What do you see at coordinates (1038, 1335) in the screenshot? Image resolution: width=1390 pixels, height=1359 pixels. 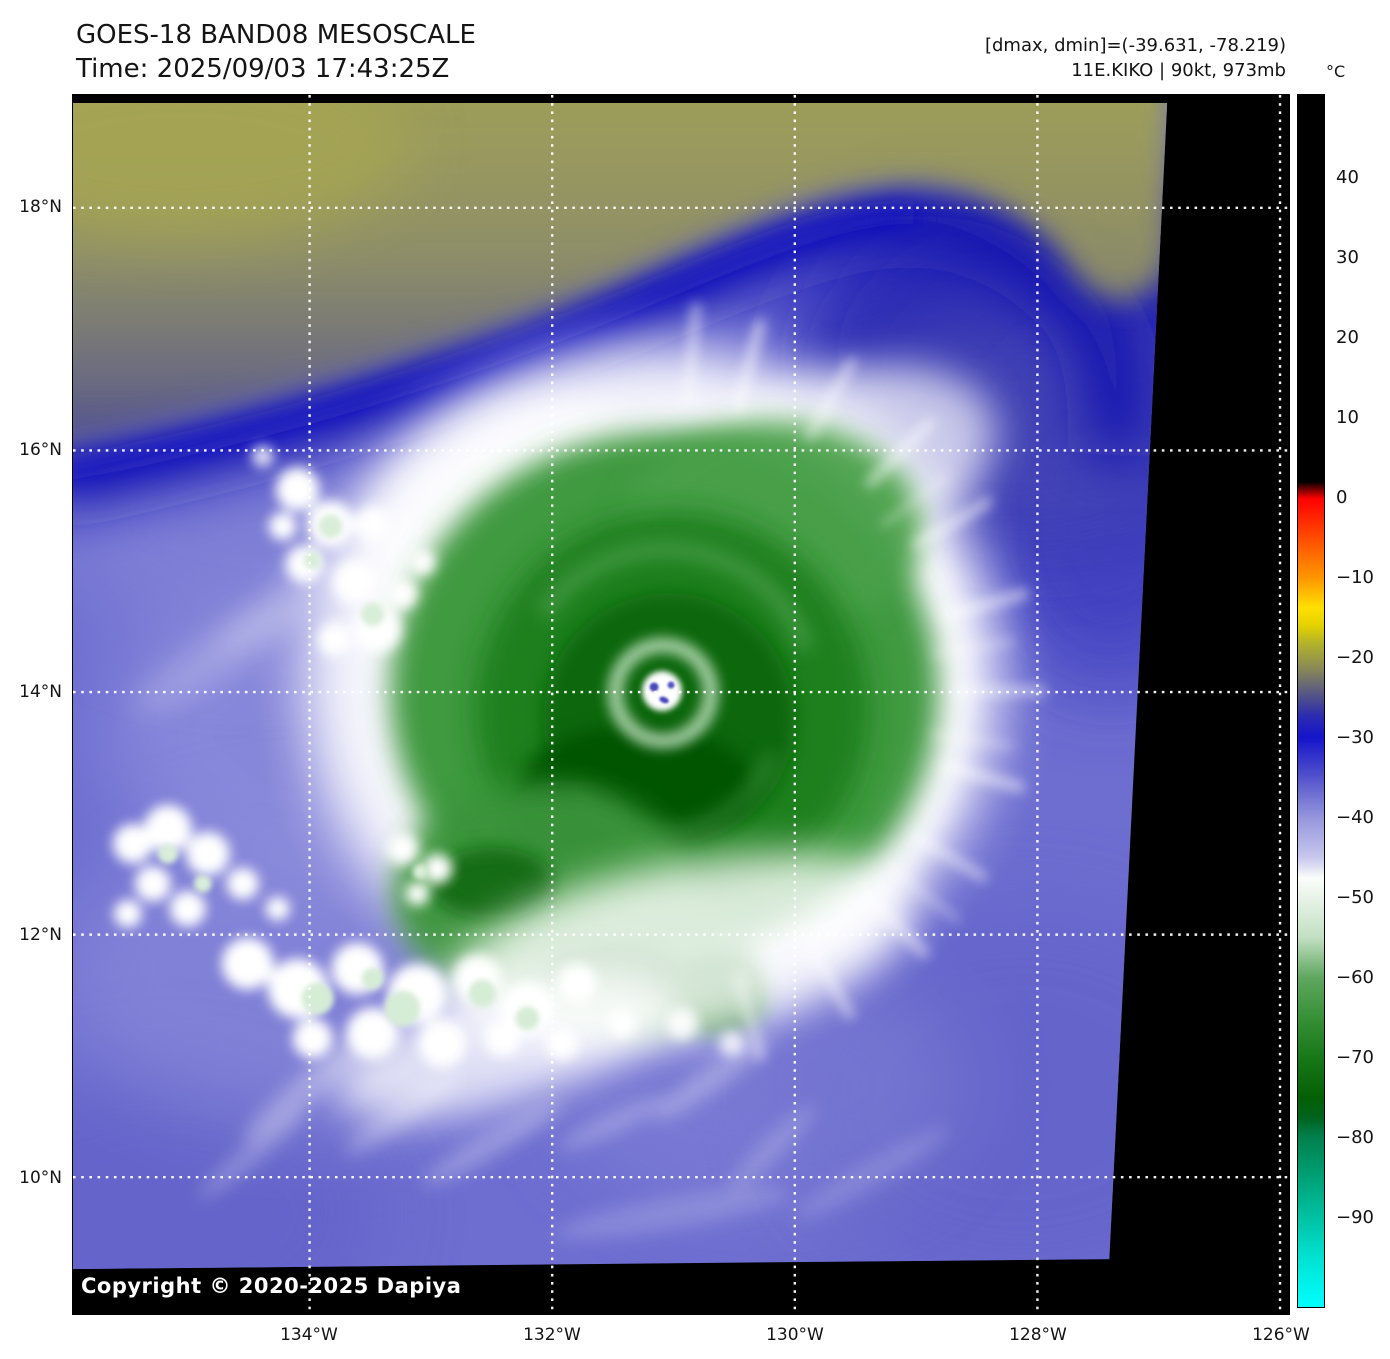 I see `lon-tick-128w: 128°W` at bounding box center [1038, 1335].